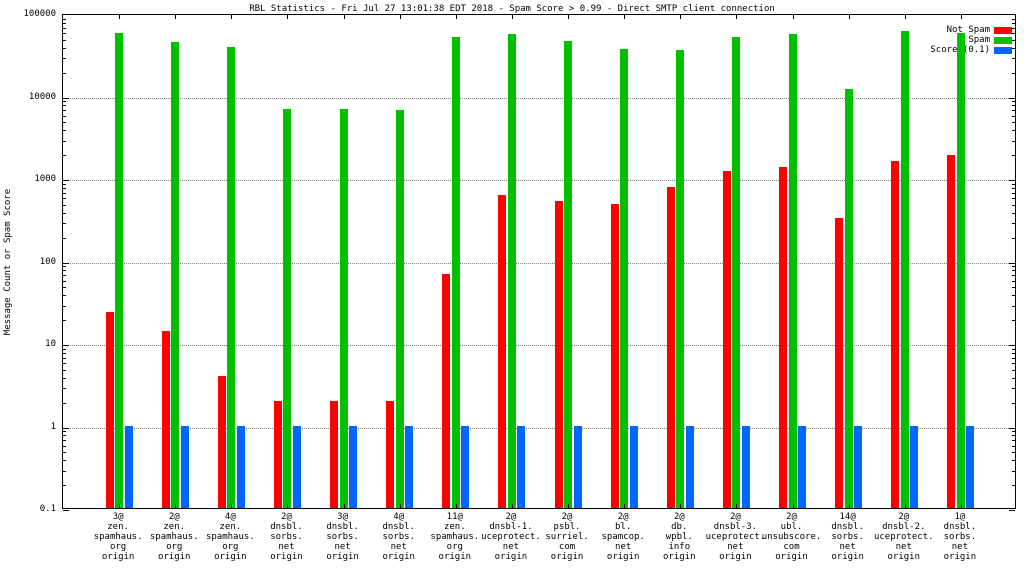  Describe the element at coordinates (39, 14) in the screenshot. I see `y-tick-label: 100000` at that location.